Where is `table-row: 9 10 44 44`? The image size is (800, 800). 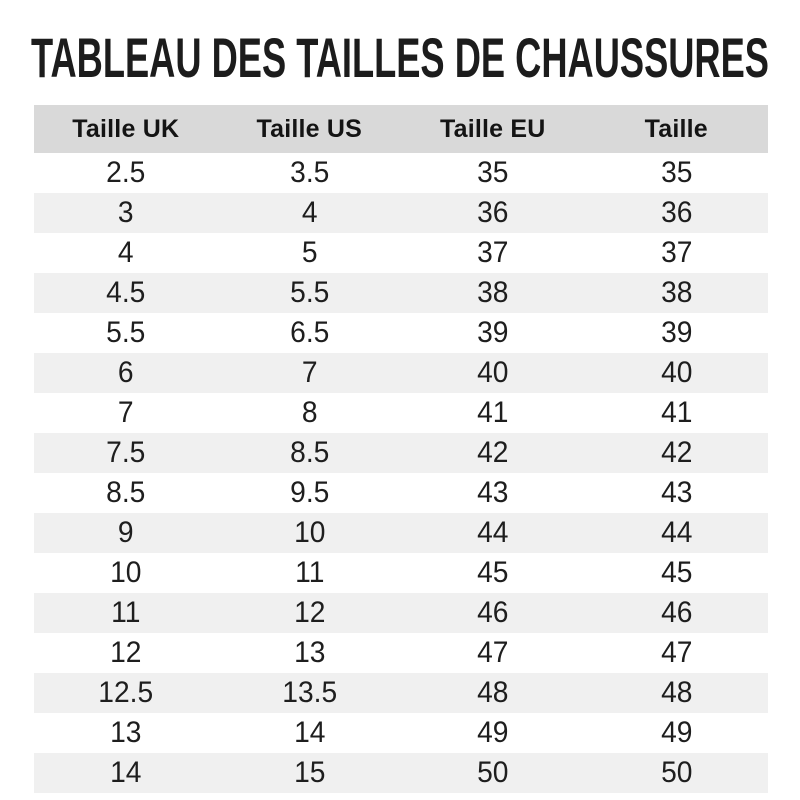 table-row: 9 10 44 44 is located at coordinates (401, 533).